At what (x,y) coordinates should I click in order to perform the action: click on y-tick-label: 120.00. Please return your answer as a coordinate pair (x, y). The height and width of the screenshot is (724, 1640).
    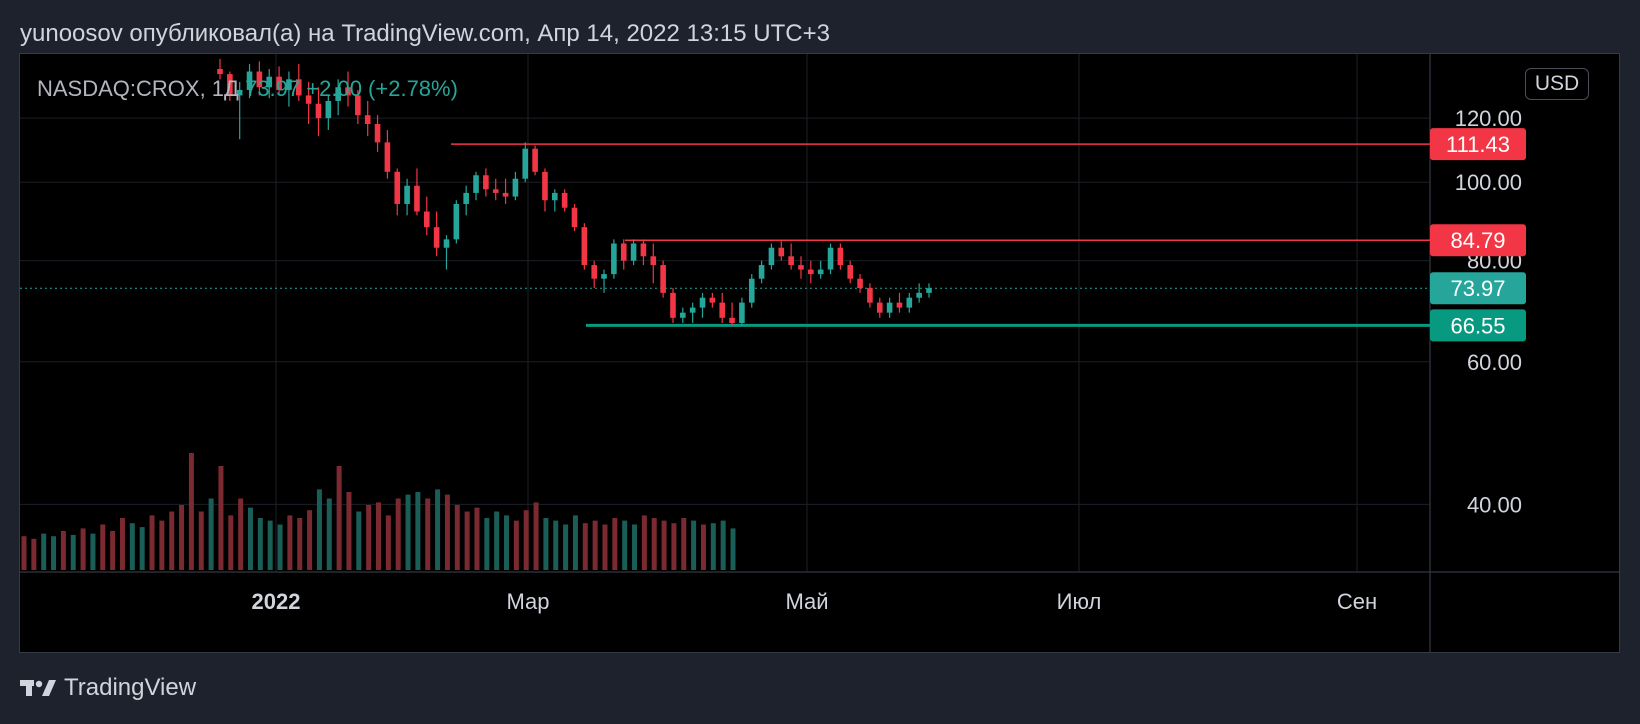
    Looking at the image, I should click on (1488, 118).